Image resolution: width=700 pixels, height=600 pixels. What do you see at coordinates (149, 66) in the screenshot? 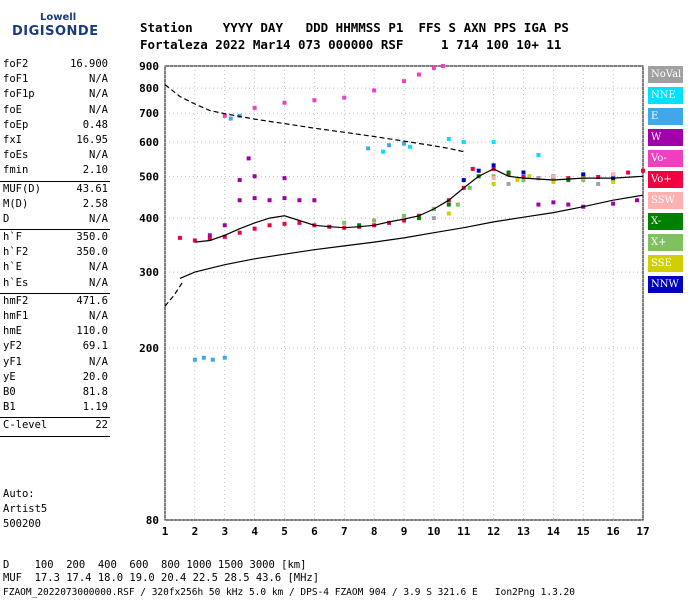
I see `y-tick-label: 900` at bounding box center [149, 66].